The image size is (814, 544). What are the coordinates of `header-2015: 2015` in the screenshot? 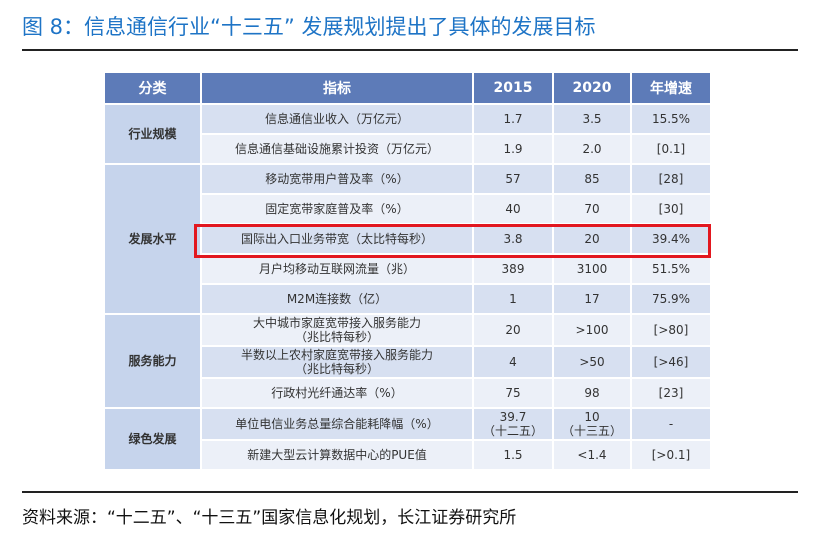 It's located at (513, 88).